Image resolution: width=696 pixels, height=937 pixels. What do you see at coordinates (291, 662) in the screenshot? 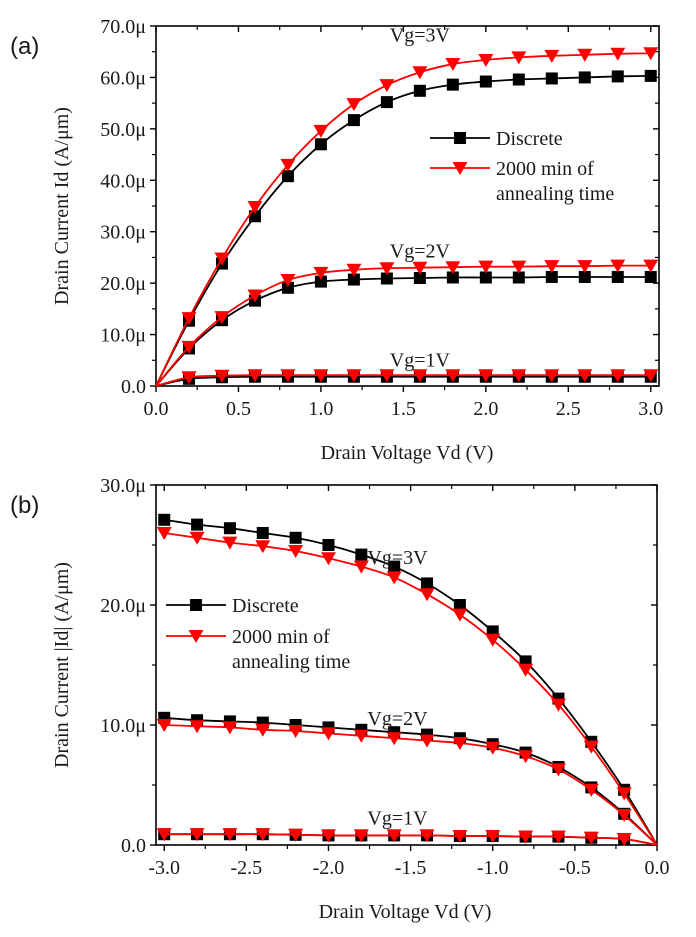
I see `legend-label: annealing time` at bounding box center [291, 662].